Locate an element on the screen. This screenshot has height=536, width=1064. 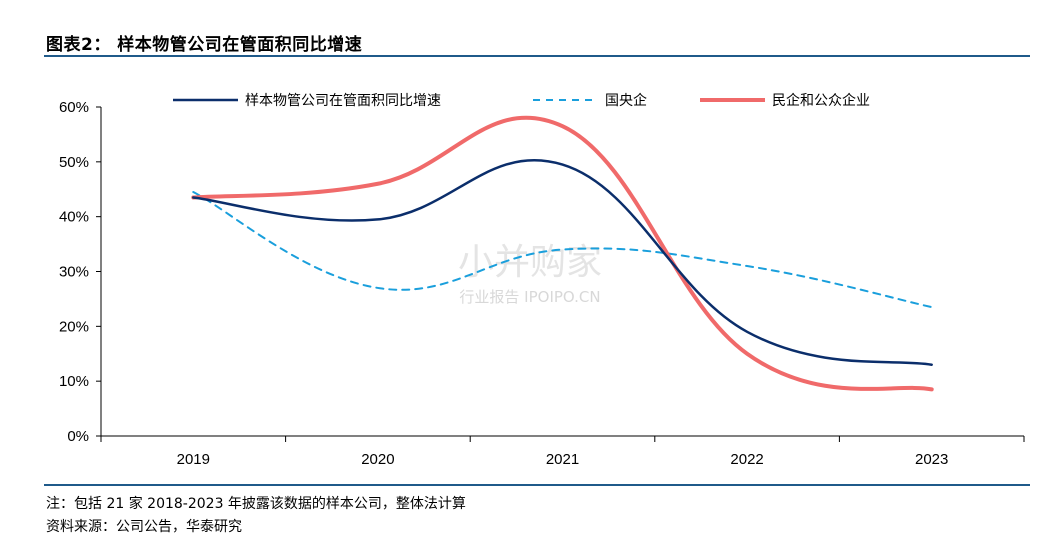
y-tick-label: 60% is located at coordinates (74, 107).